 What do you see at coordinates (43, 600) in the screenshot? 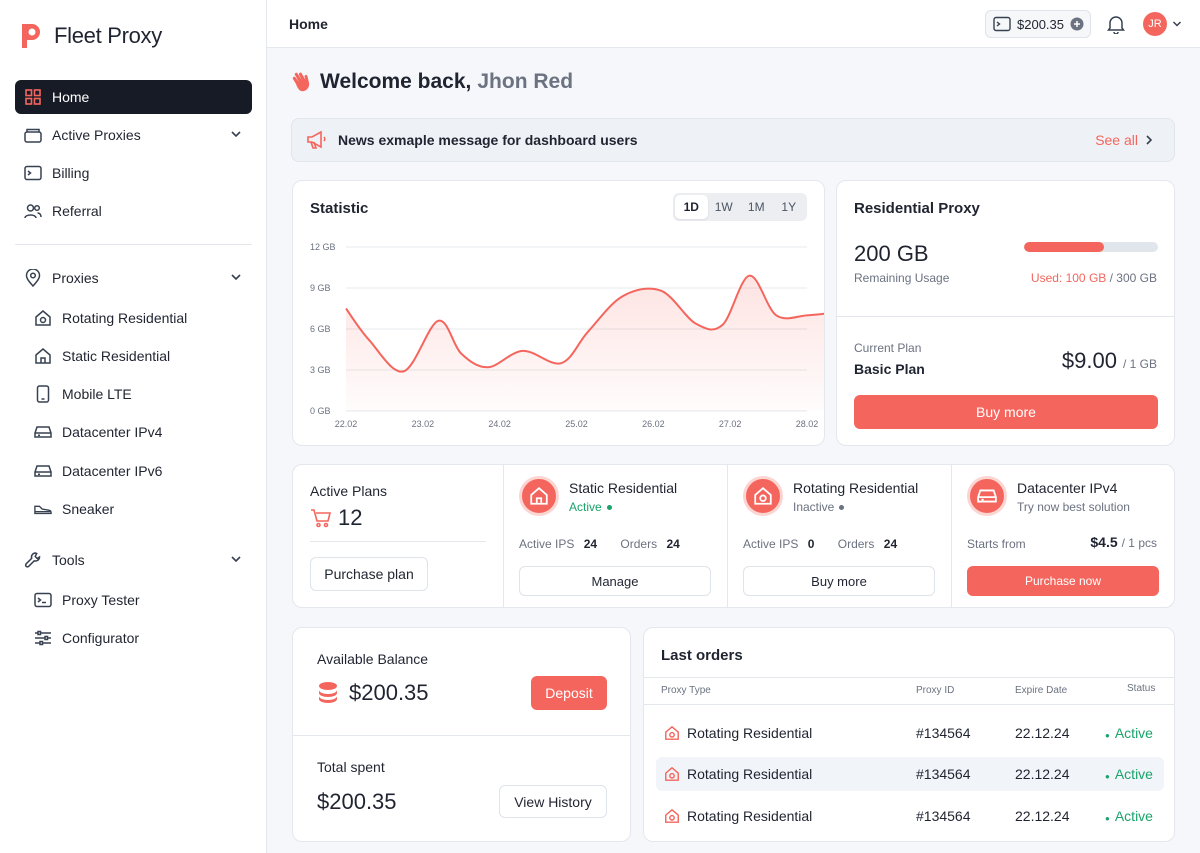
I see `terminal-icon` at bounding box center [43, 600].